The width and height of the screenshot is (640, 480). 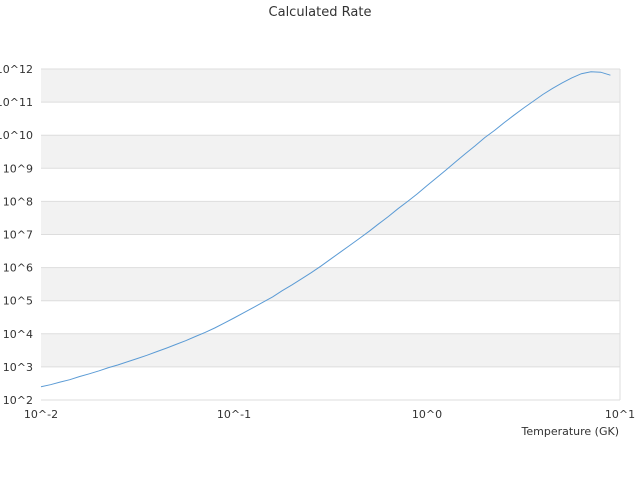 I want to click on x-axis-label: Temperature (GK), so click(x=570, y=431).